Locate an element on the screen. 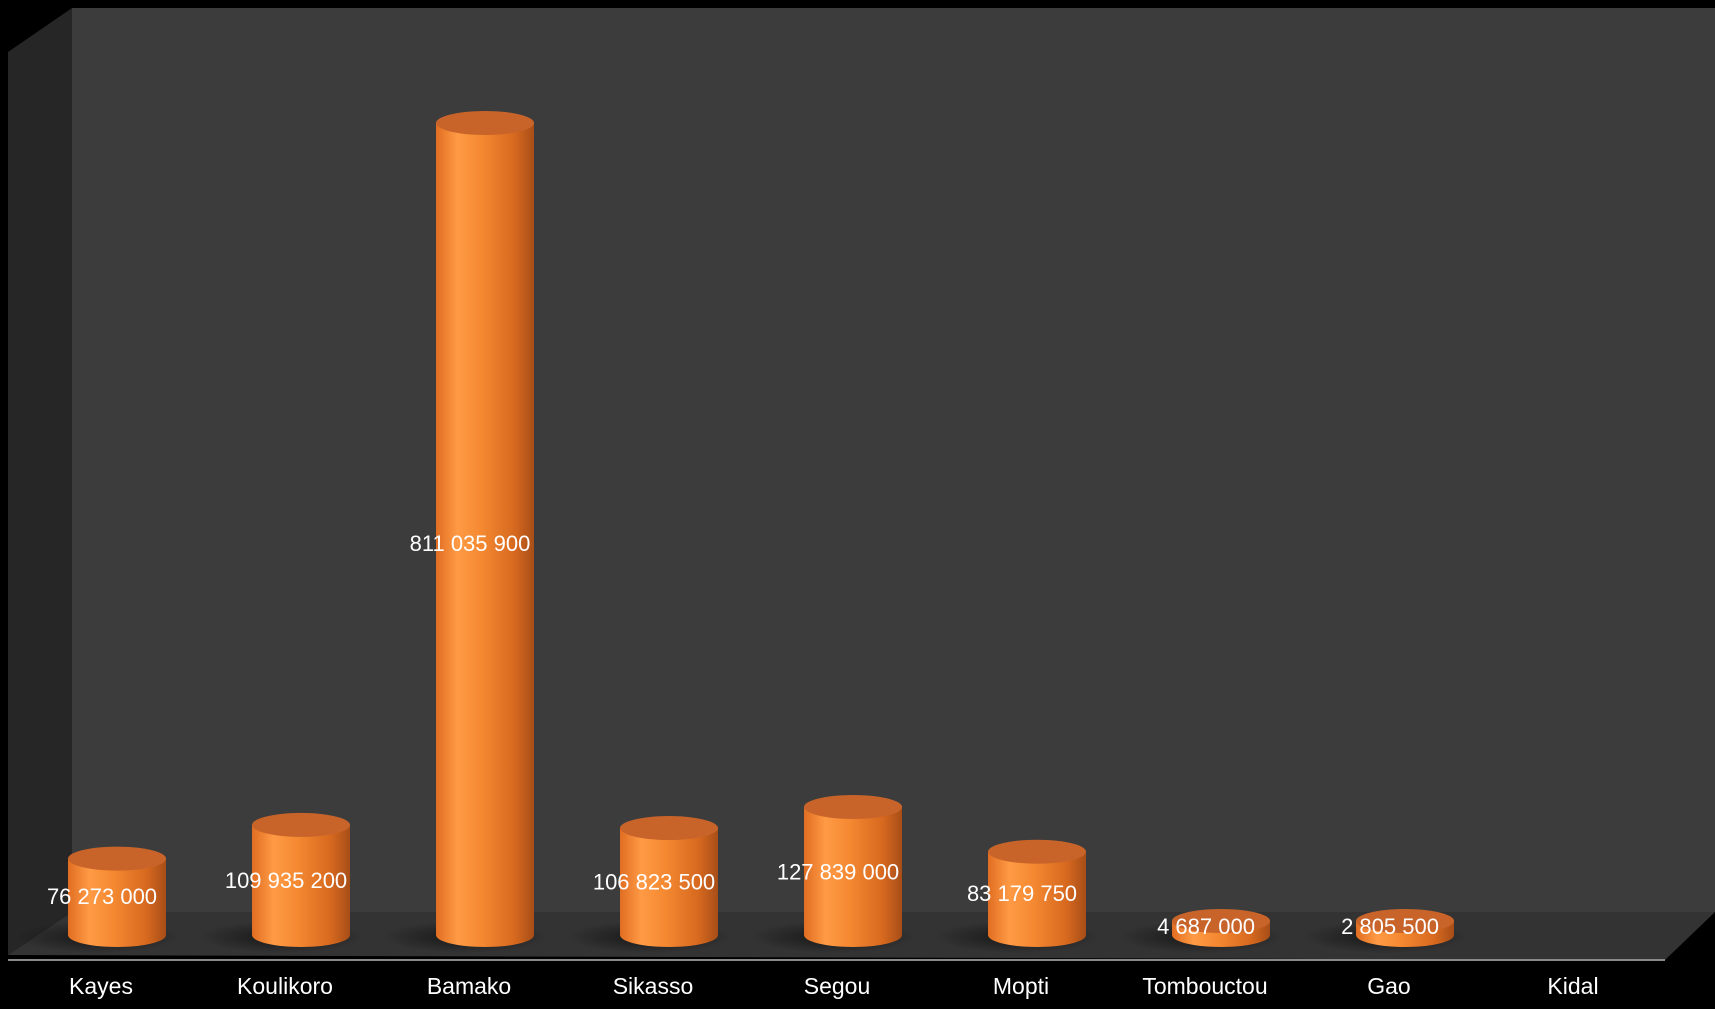 The width and height of the screenshot is (1715, 1009). bar-top-bamako is located at coordinates (485, 123).